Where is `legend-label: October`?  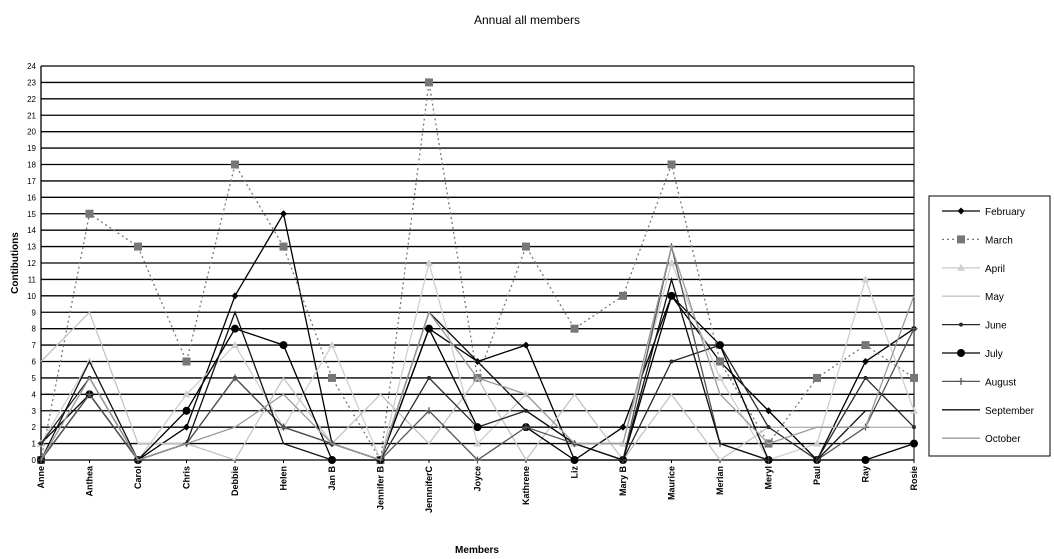 legend-label: October is located at coordinates (1003, 439).